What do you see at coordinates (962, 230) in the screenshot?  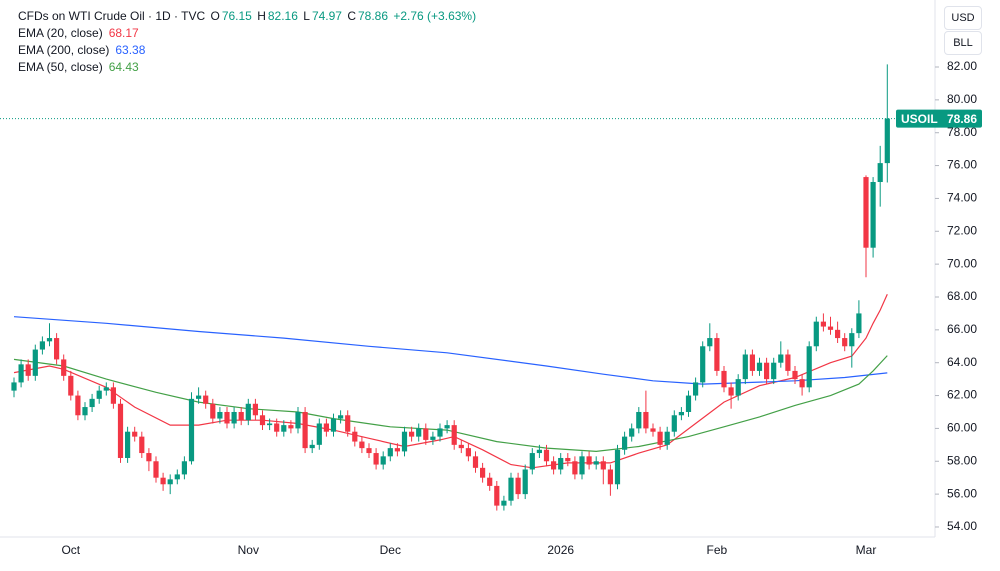 I see `y-tick-label: 72.00` at bounding box center [962, 230].